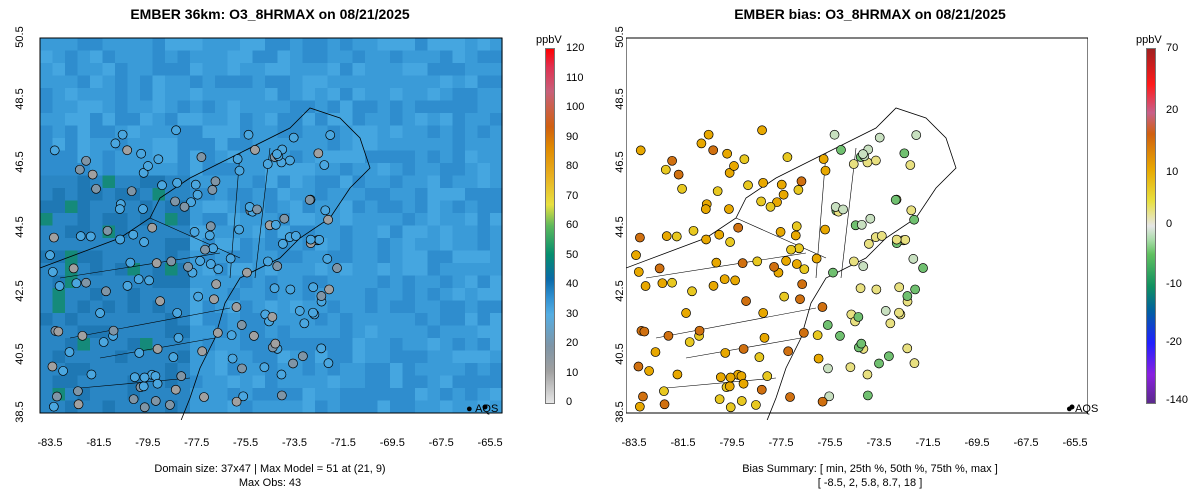 The image size is (1200, 502). What do you see at coordinates (1169, 224) in the screenshot?
I see `colorbar-tick: 0` at bounding box center [1169, 224].